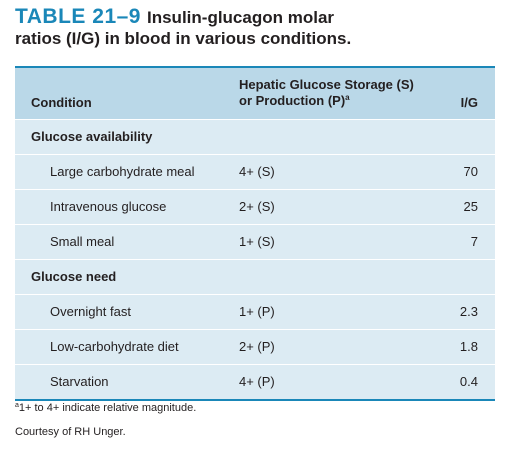 Image resolution: width=518 pixels, height=449 pixels. I want to click on hepatic-cell: 1+ (P), so click(257, 311).